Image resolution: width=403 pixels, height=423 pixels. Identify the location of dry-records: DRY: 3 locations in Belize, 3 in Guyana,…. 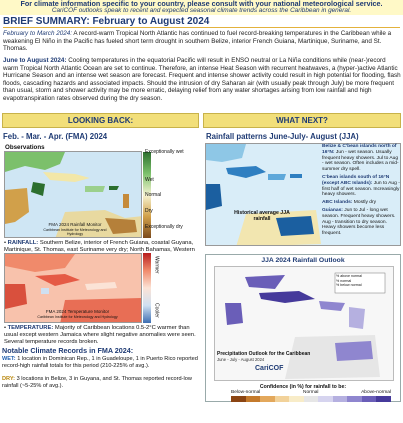
(101, 382).